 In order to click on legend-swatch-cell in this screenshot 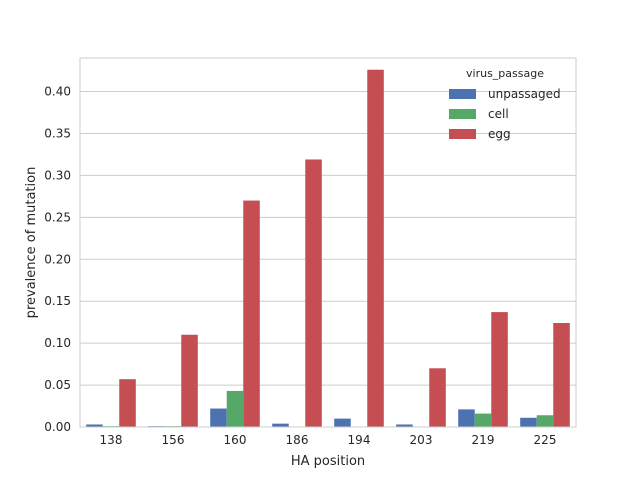, I will do `click(462, 114)`.